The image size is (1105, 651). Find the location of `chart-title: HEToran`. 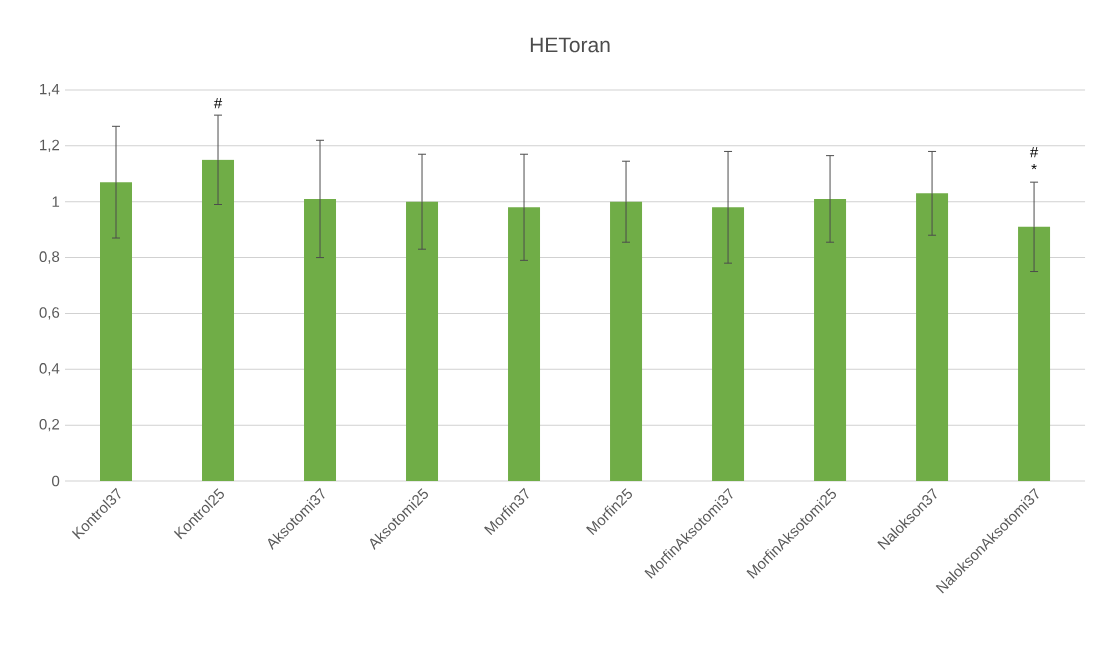

chart-title: HEToran is located at coordinates (570, 45).